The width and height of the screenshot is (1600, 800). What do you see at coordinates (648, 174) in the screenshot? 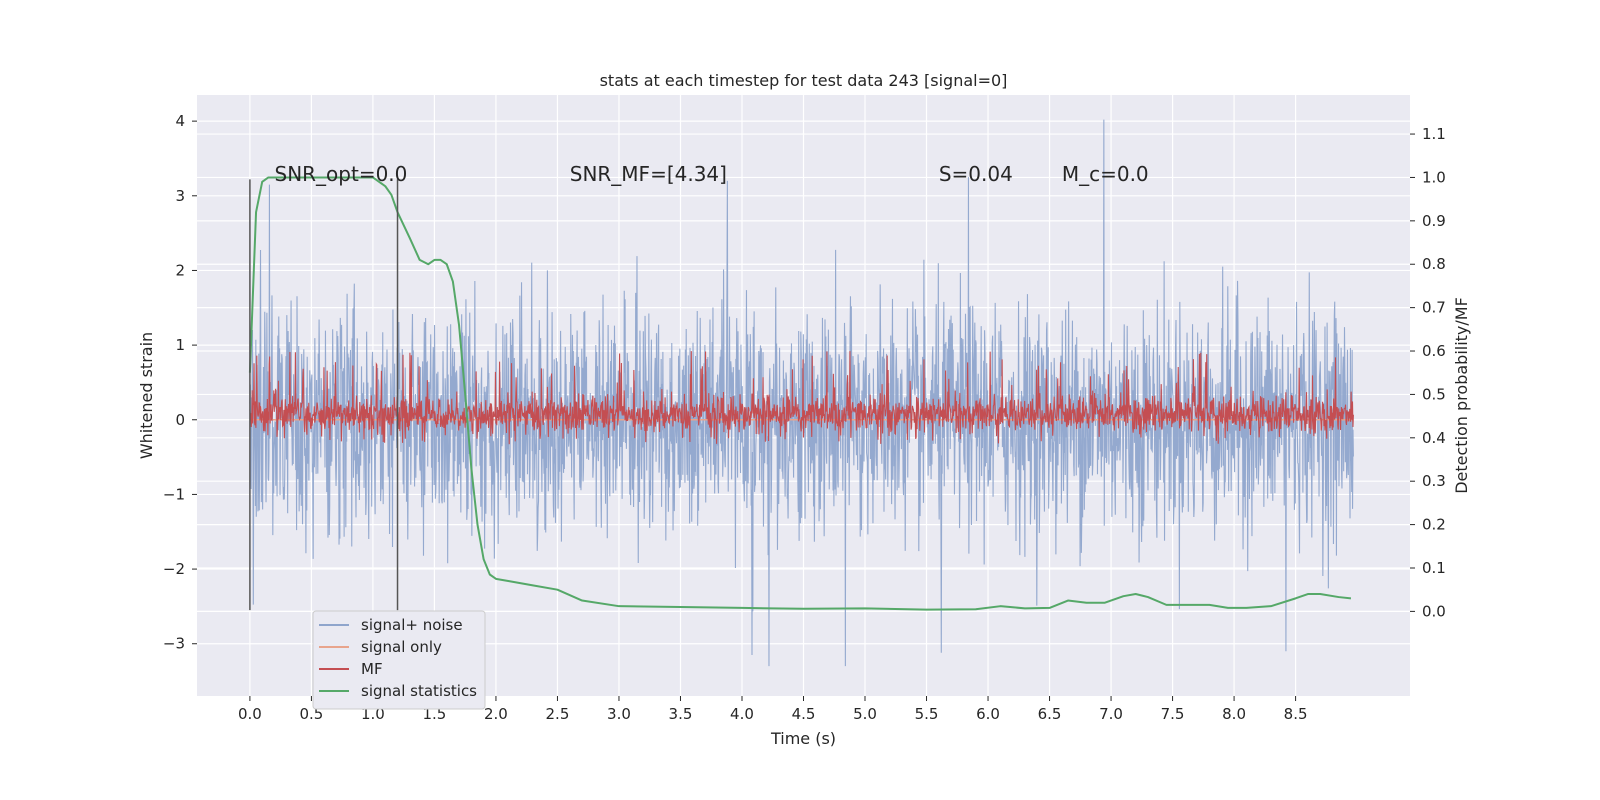
I see `annotation-snr-mf: SNR_MF=[4.34]` at bounding box center [648, 174].